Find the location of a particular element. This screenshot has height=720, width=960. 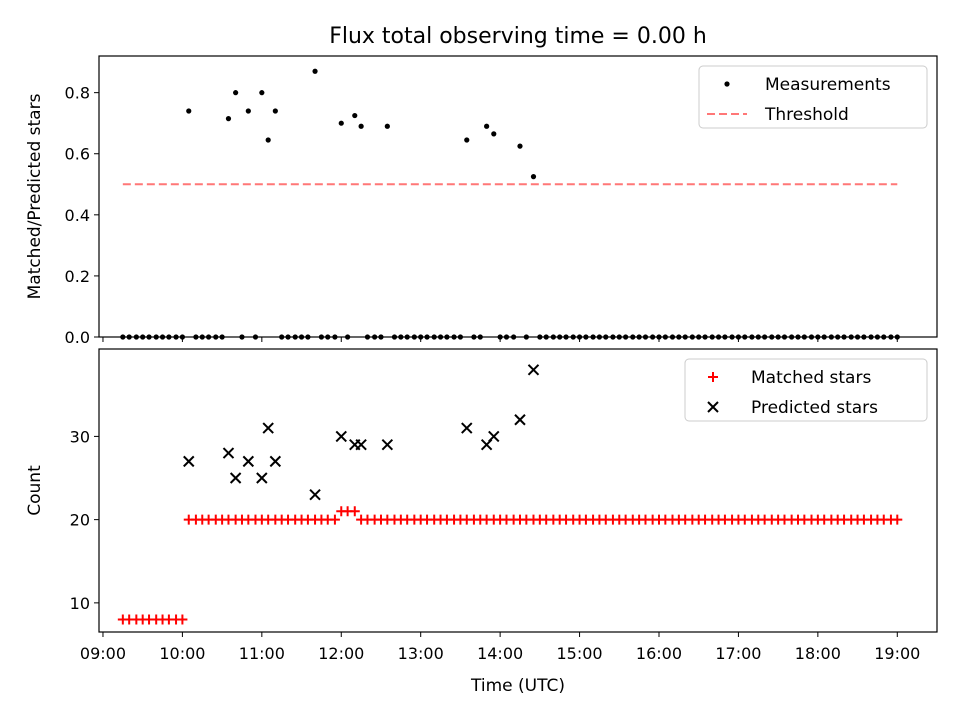

legend-dot-icon is located at coordinates (727, 84).